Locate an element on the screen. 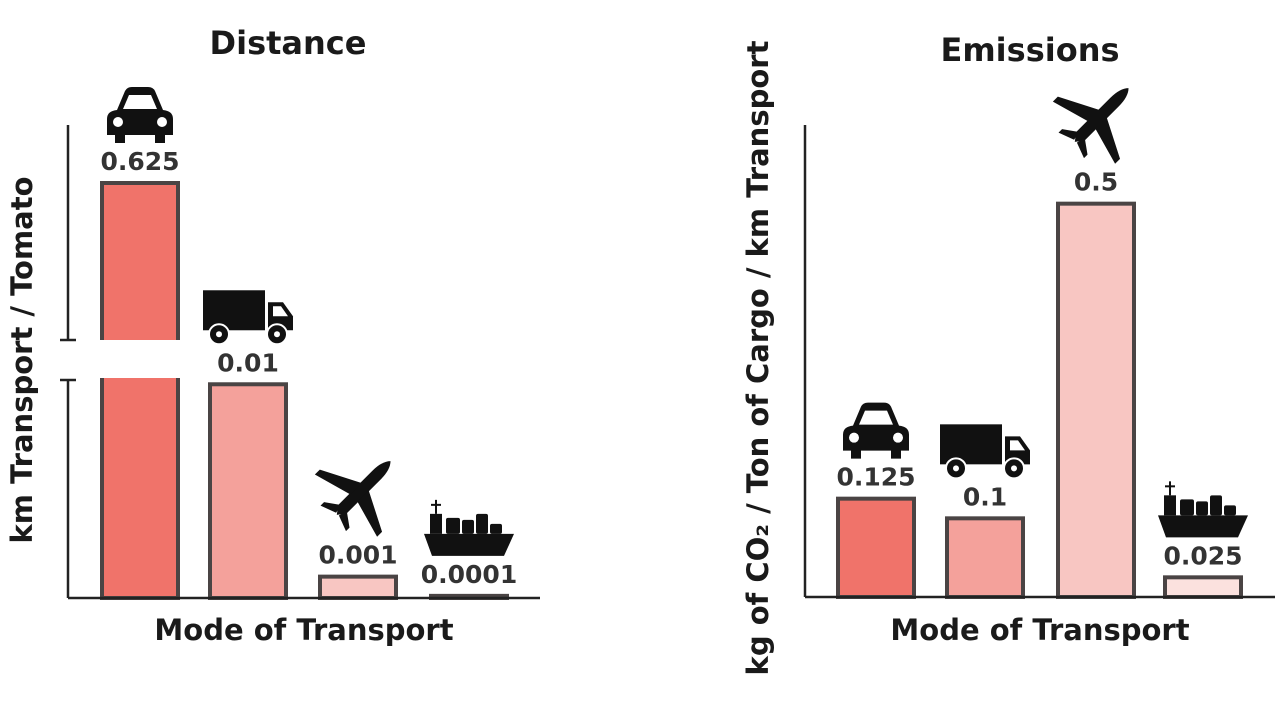 This screenshot has height=716, width=1280. value-label: 0.5 is located at coordinates (1096, 182).